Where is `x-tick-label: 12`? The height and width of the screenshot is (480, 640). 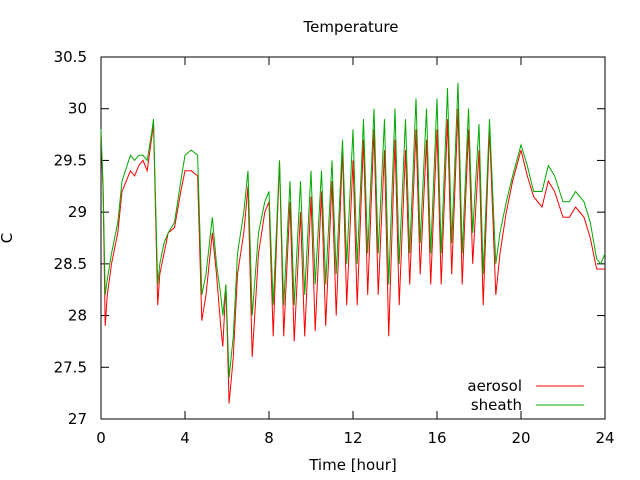 x-tick-label: 12 is located at coordinates (352, 438).